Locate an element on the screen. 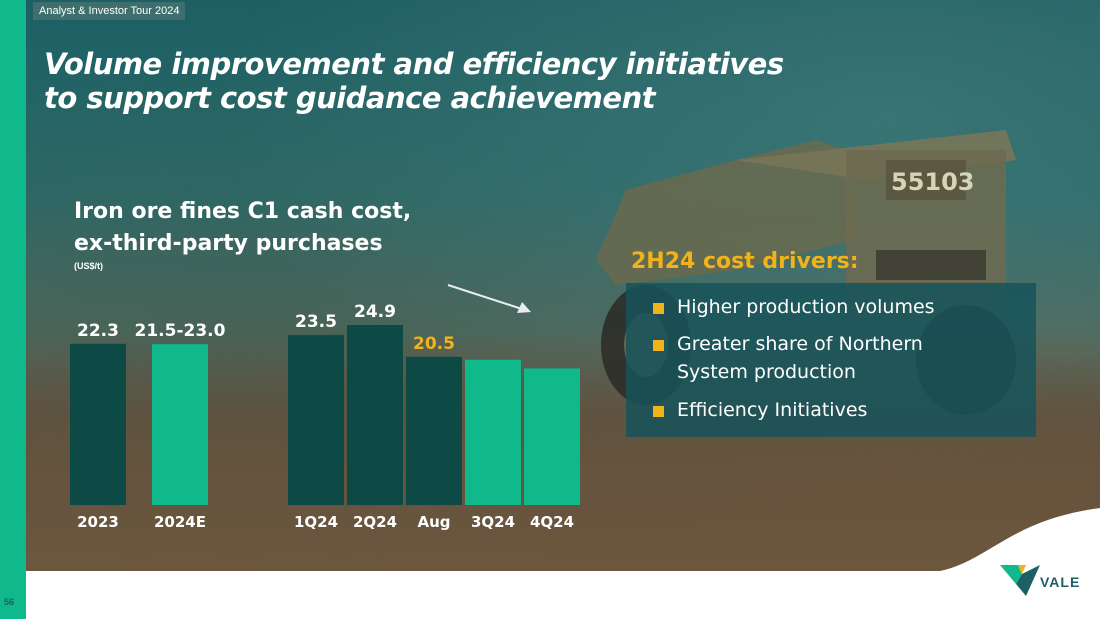 This screenshot has height=619, width=1100. category-label-2024E: 2024E is located at coordinates (180, 522).